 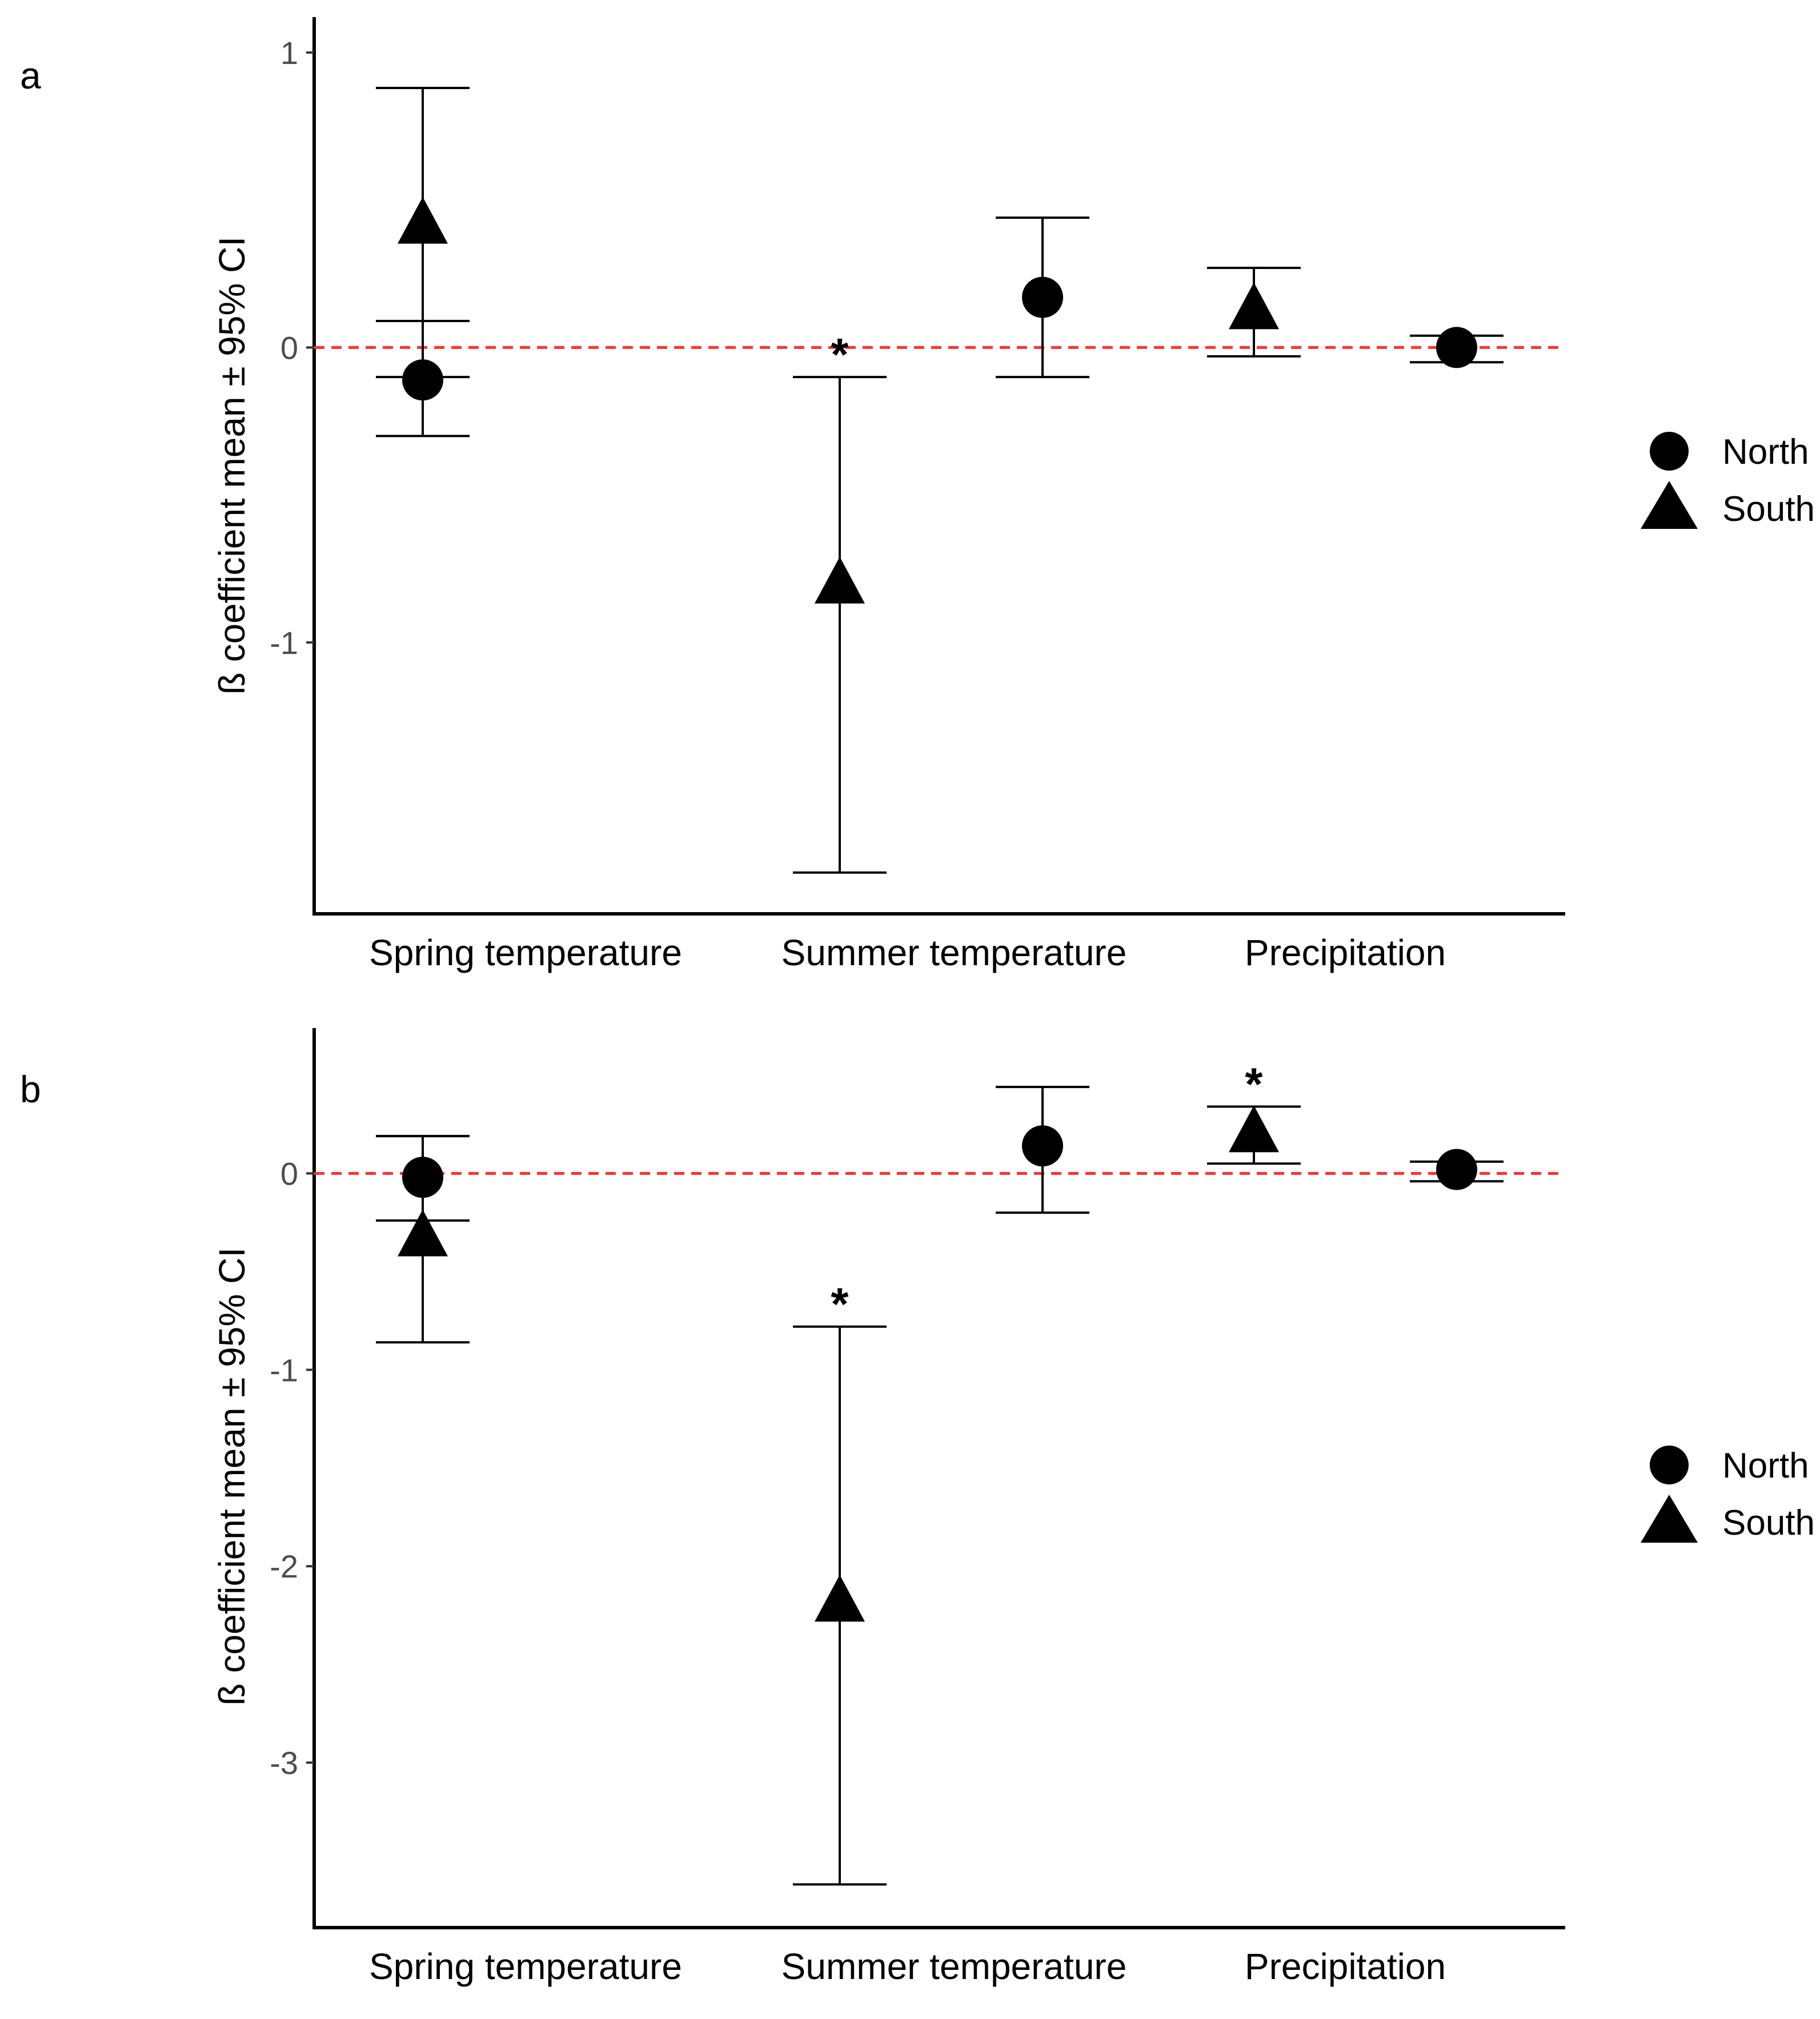 I want to click on y-tick-label: -3, so click(x=284, y=1763).